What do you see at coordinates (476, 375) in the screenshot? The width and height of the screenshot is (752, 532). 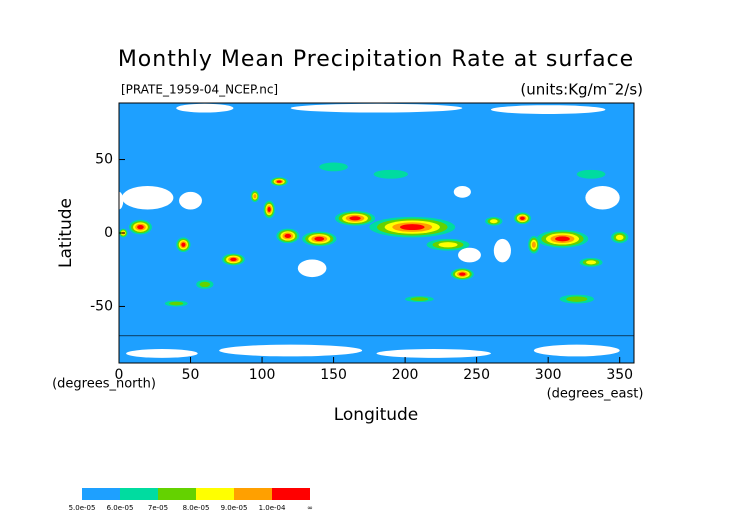 I see `x-tick-label: 250` at bounding box center [476, 375].